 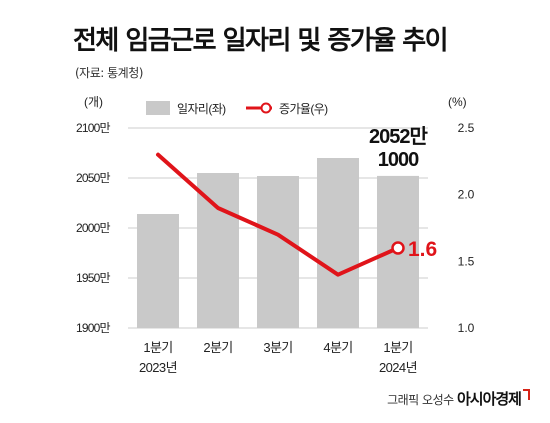 What do you see at coordinates (466, 195) in the screenshot?
I see `right-tick-label: 2.0` at bounding box center [466, 195].